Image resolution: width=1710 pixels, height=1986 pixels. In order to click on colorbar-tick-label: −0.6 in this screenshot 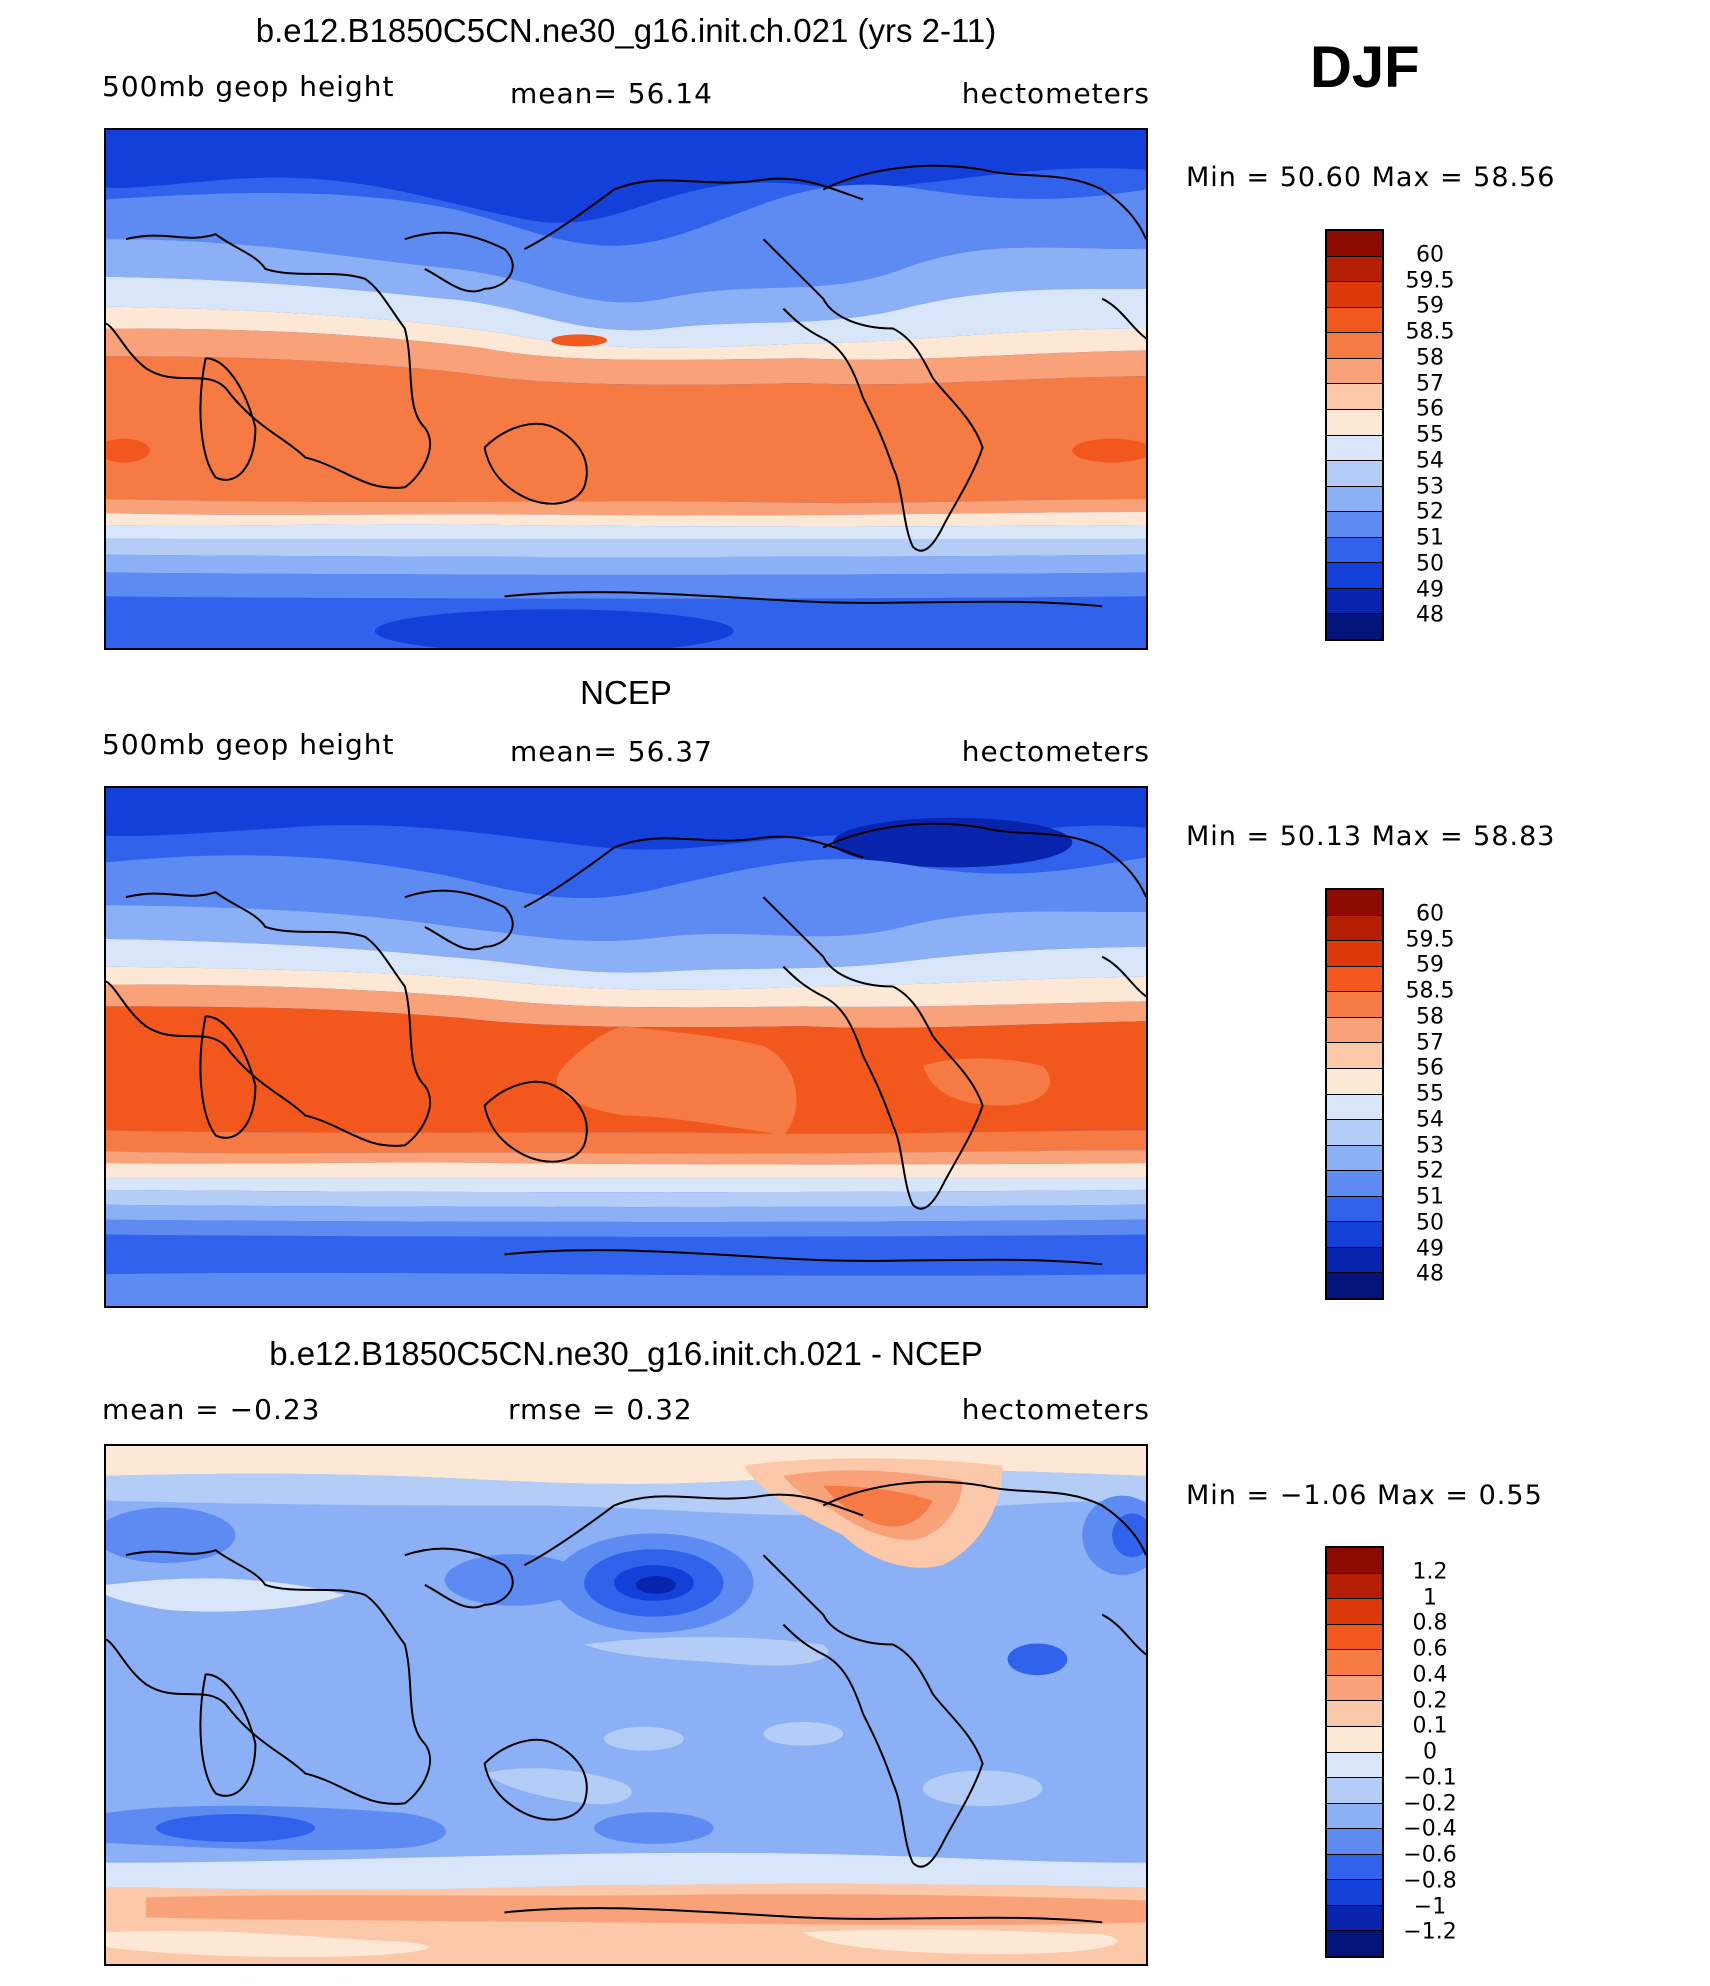, I will do `click(1430, 1855)`.